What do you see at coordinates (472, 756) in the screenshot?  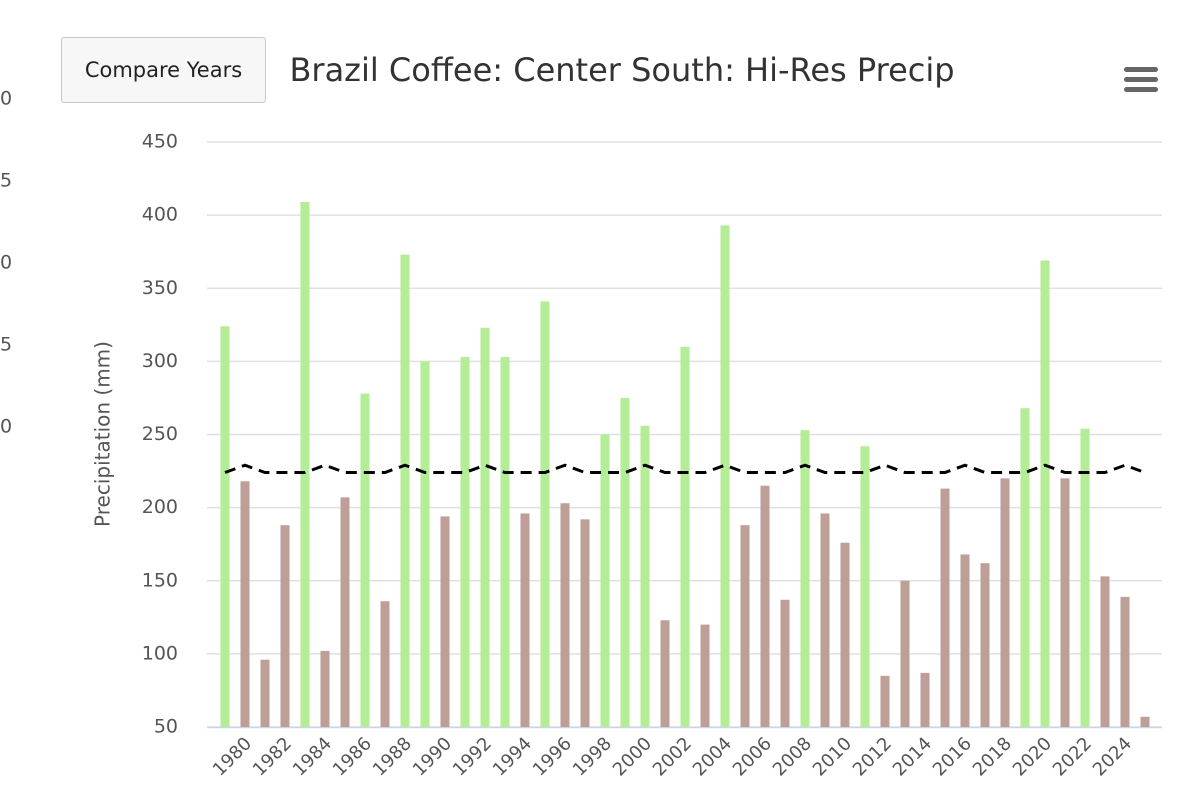 I see `x-tick-label: 1992` at bounding box center [472, 756].